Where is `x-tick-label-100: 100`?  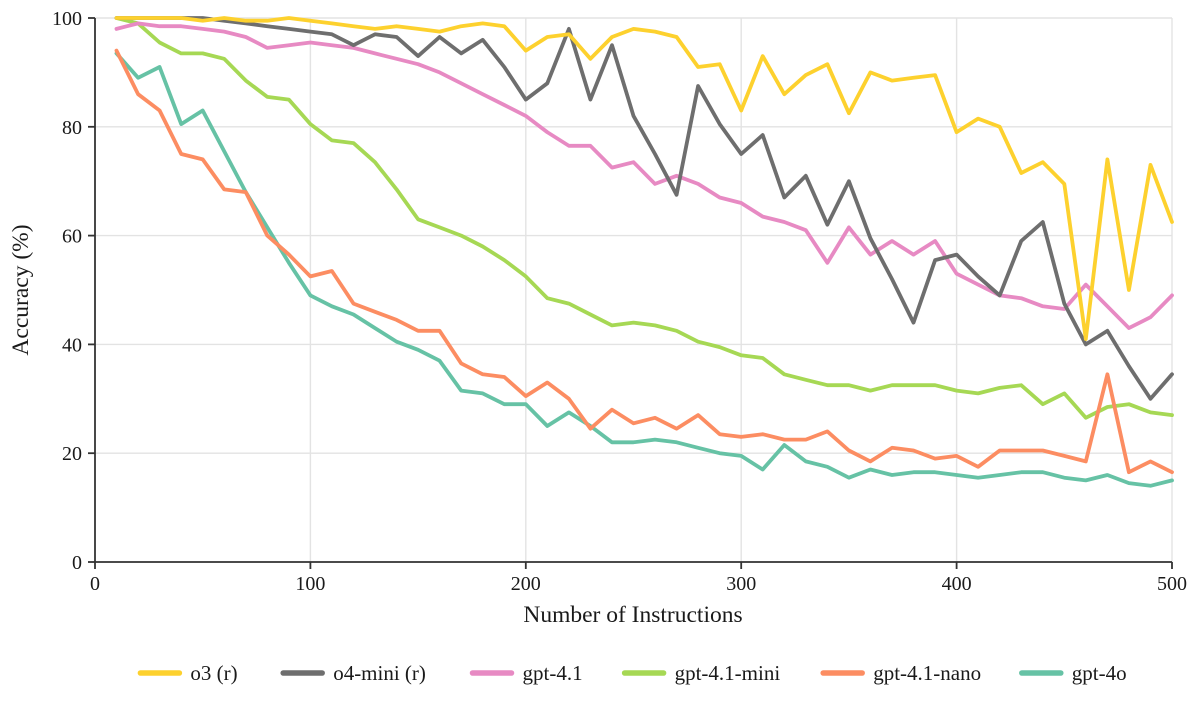 x-tick-label-100: 100 is located at coordinates (310, 584).